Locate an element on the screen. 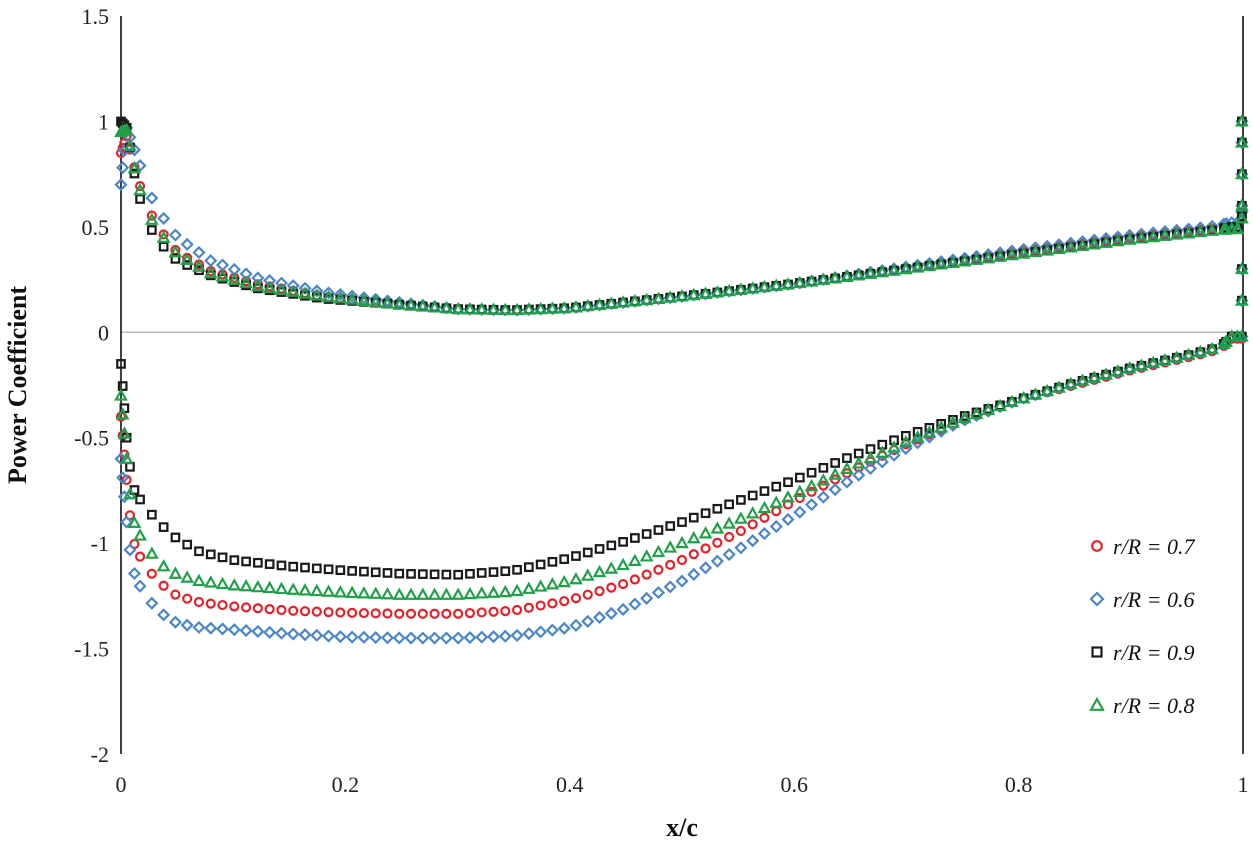  x-tick-label: 0.2 is located at coordinates (346, 784).